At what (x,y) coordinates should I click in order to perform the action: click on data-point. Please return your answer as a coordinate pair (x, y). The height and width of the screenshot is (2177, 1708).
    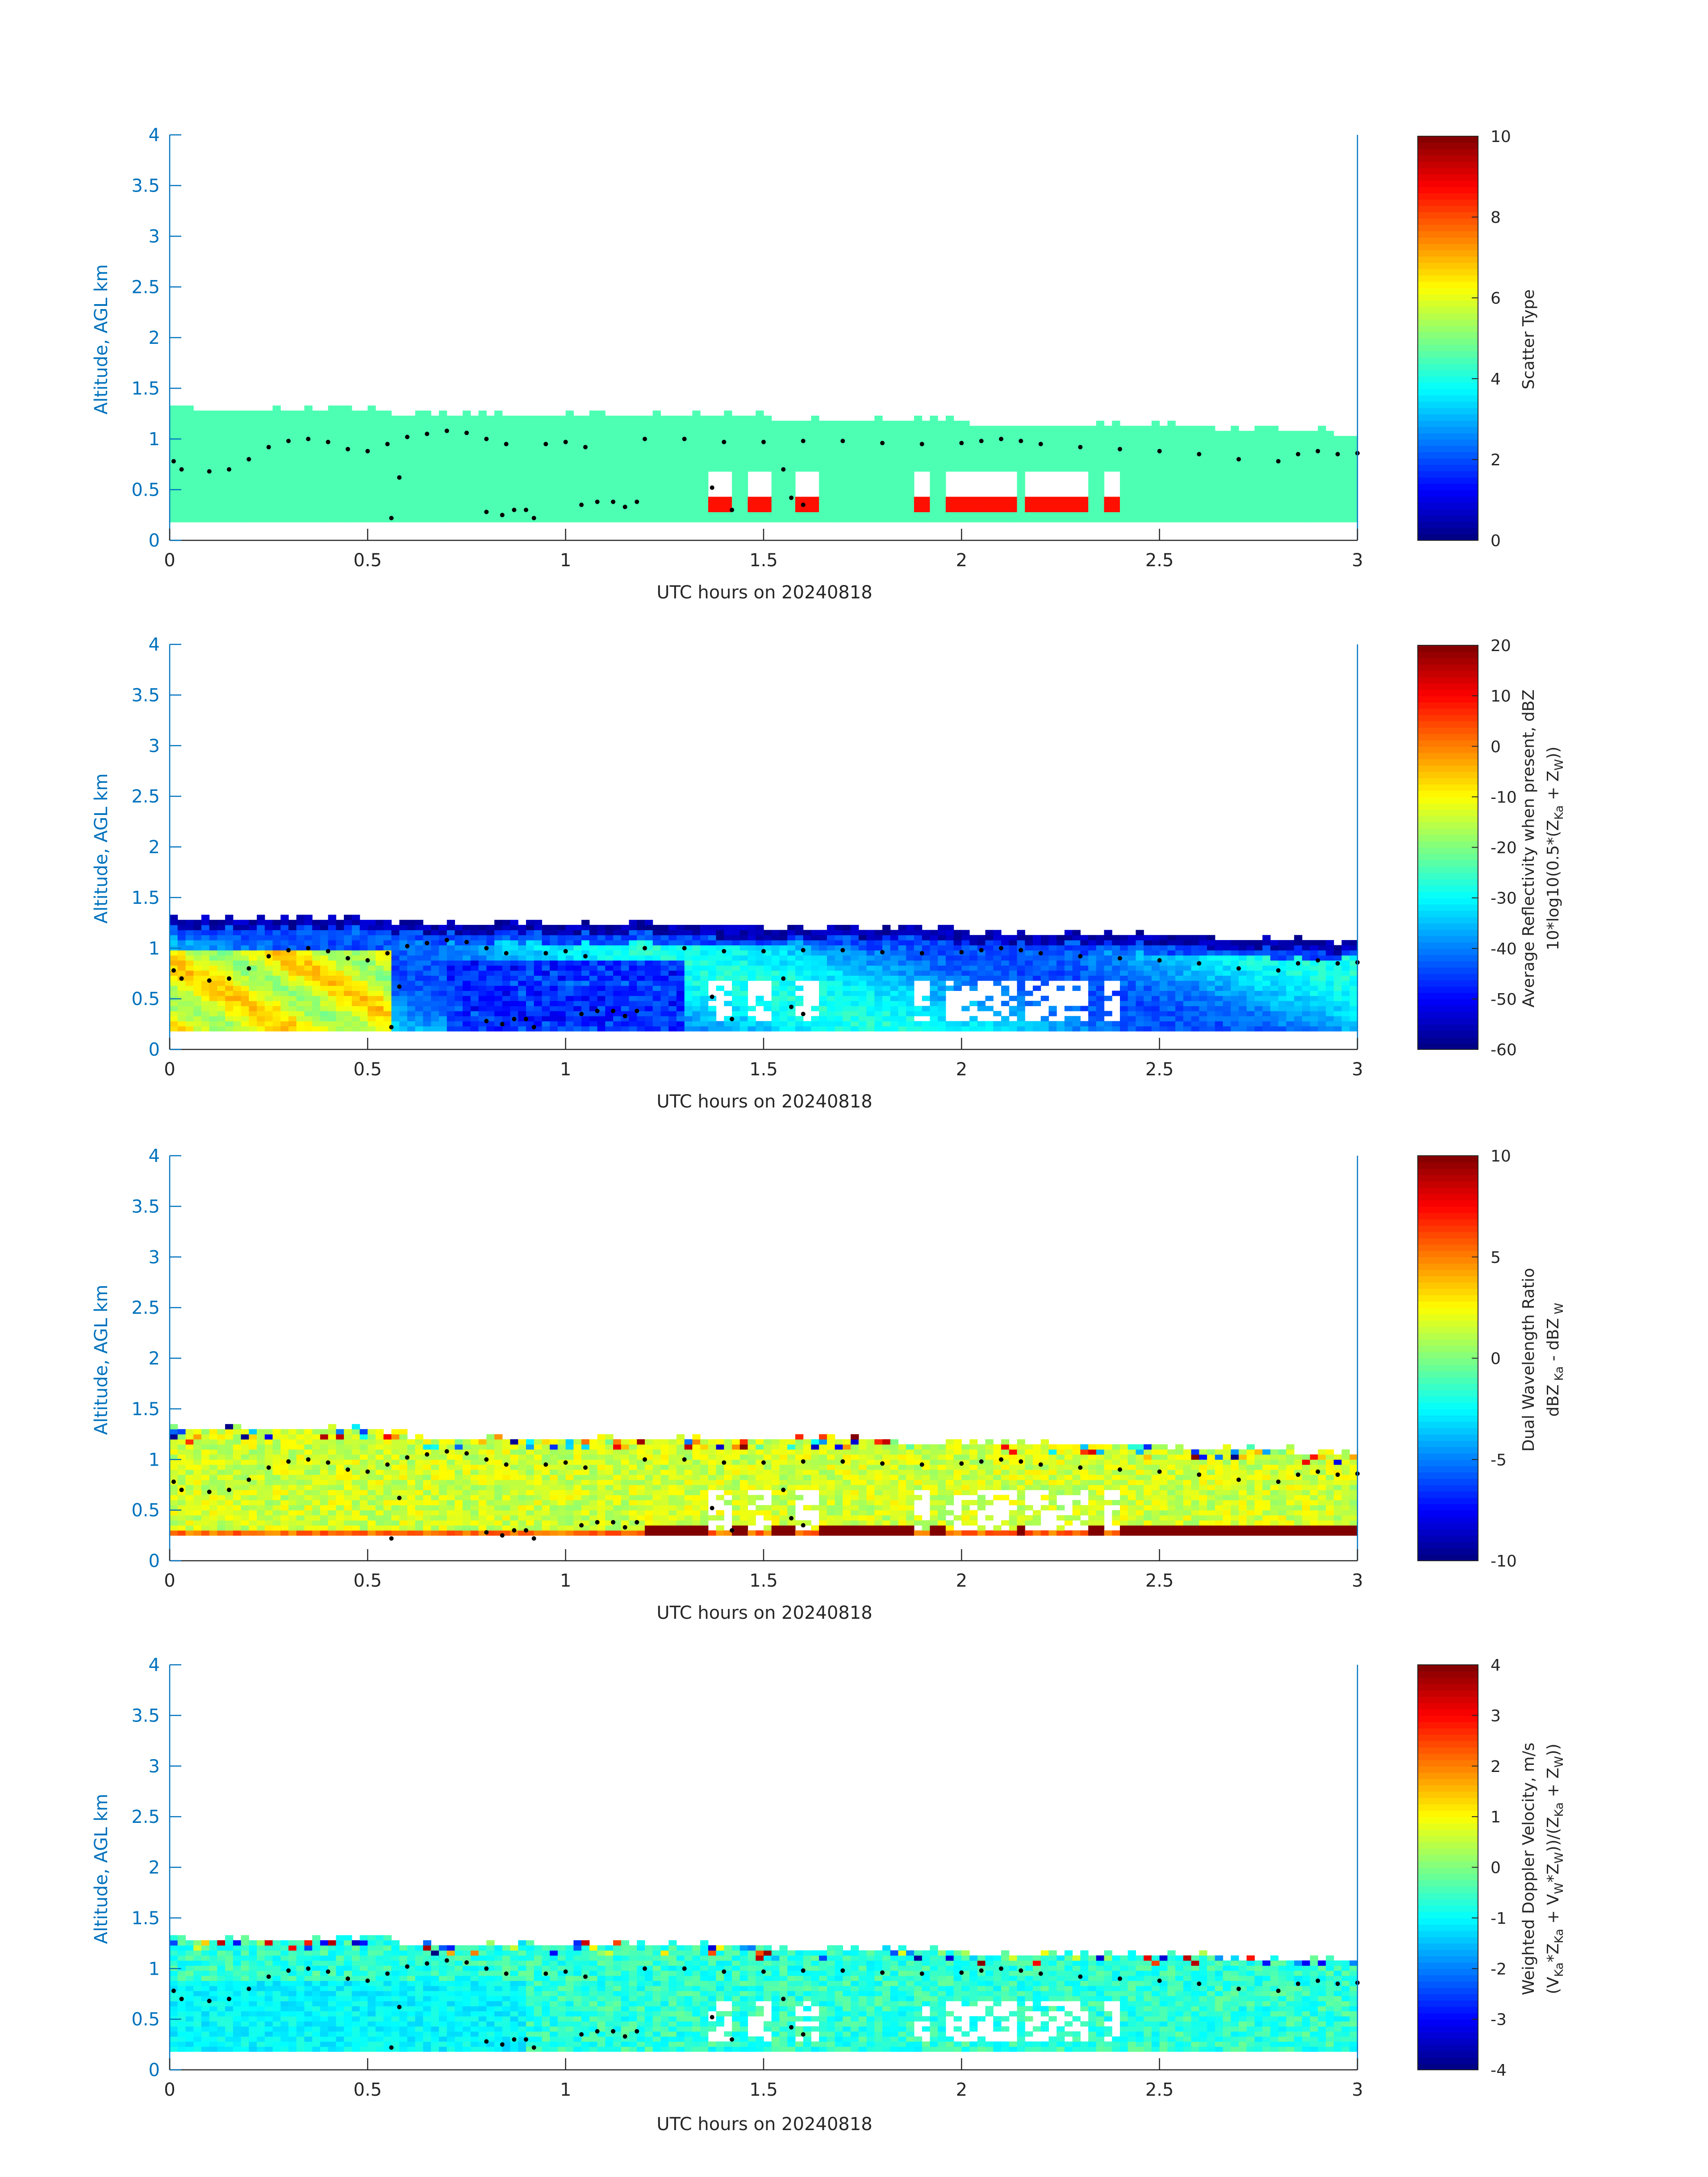
    Looking at the image, I should click on (391, 518).